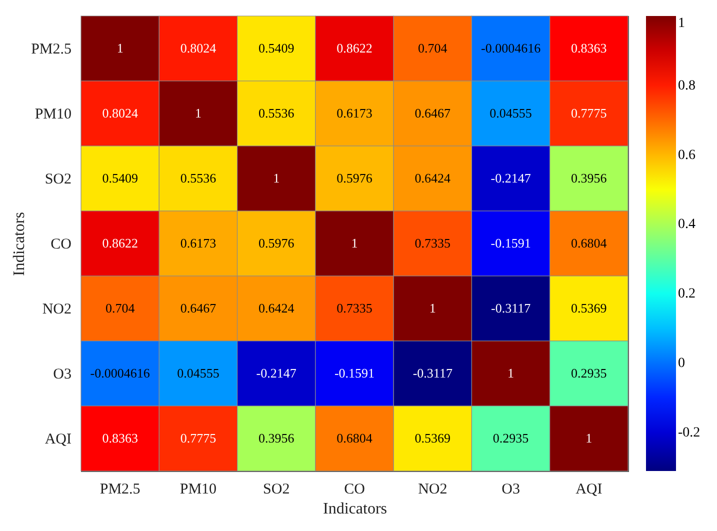  What do you see at coordinates (19, 244) in the screenshot?
I see `y-axis-title: Indicators` at bounding box center [19, 244].